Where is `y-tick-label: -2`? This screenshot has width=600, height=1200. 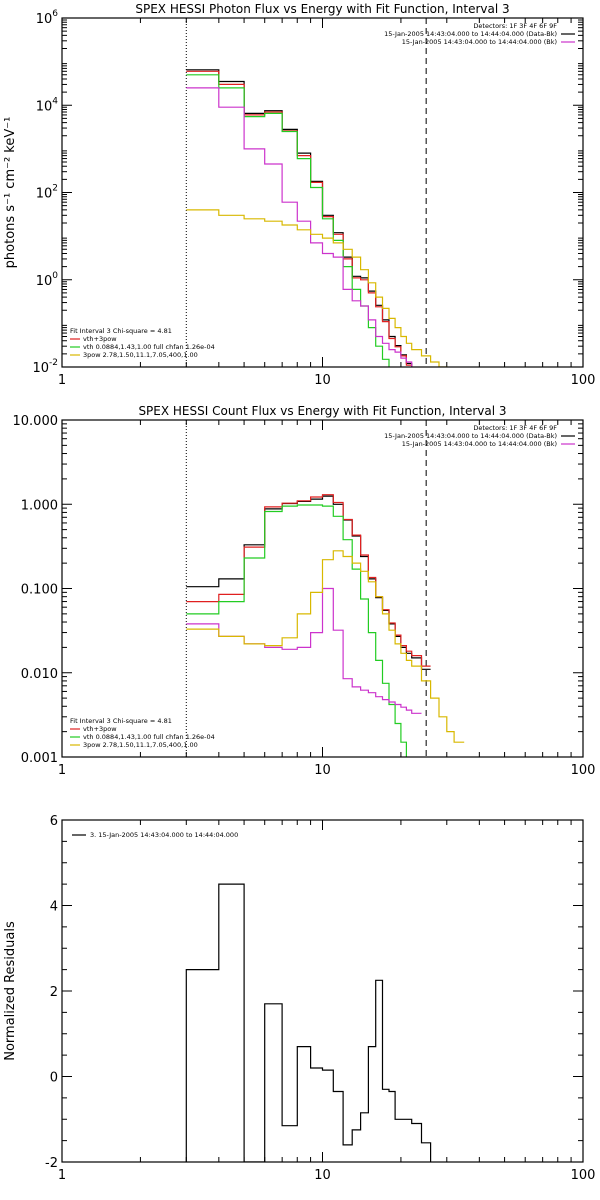 y-tick-label: -2 is located at coordinates (51, 1163).